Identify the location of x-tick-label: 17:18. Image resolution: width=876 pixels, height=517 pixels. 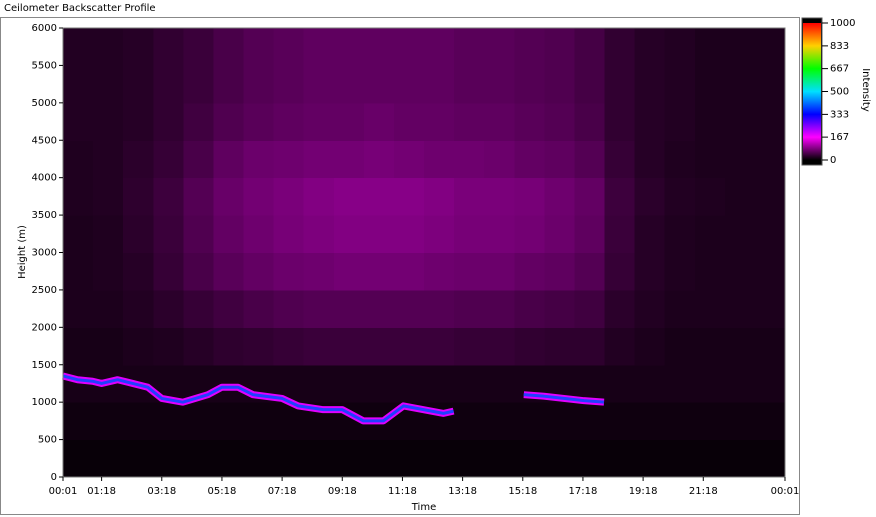
(583, 491).